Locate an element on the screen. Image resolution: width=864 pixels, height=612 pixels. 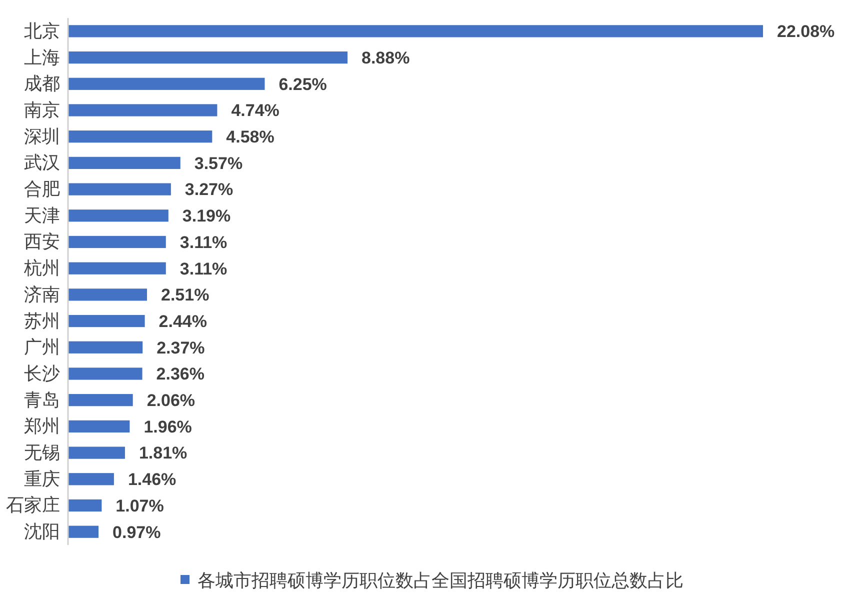
data-label: 2.44% is located at coordinates (183, 321).